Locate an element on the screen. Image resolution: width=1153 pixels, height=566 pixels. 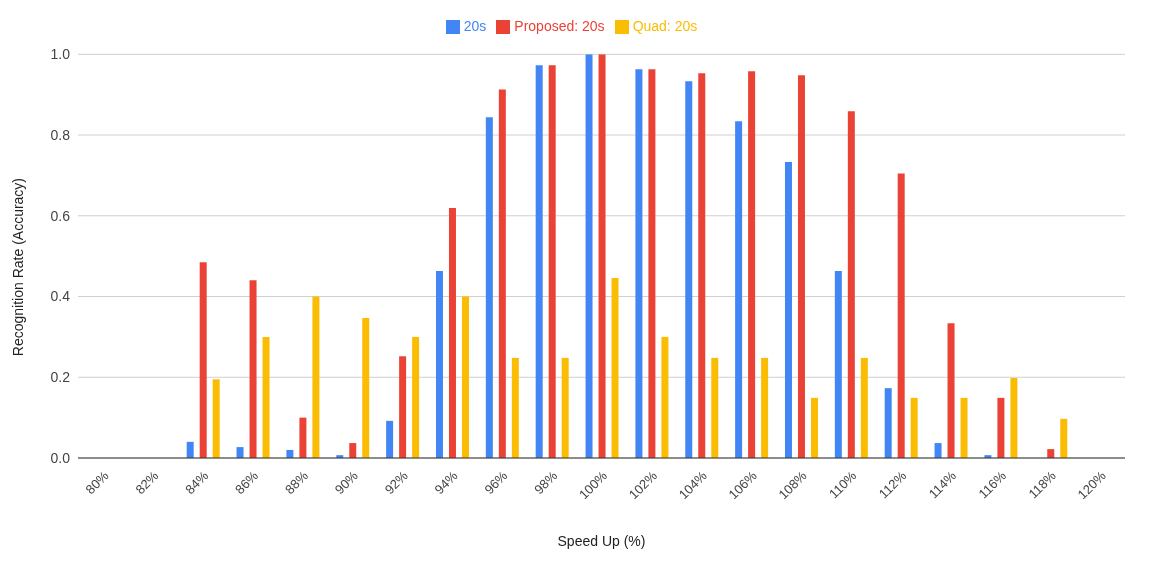
legend-label: Proposed: 20s is located at coordinates (559, 26).